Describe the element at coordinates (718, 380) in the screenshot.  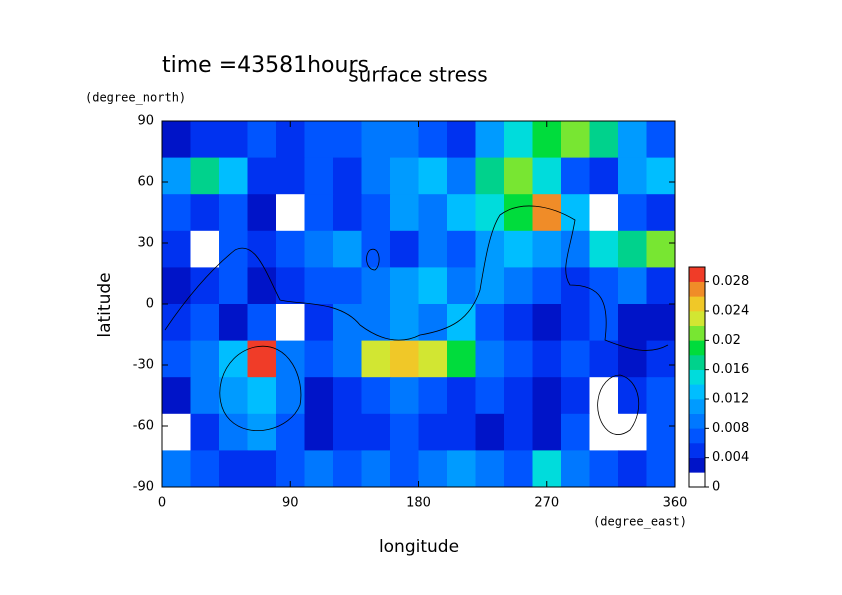
I see `colorbar: 0 0.004 0.008 0.012 0.016 0.02 0.024 0.028` at that location.